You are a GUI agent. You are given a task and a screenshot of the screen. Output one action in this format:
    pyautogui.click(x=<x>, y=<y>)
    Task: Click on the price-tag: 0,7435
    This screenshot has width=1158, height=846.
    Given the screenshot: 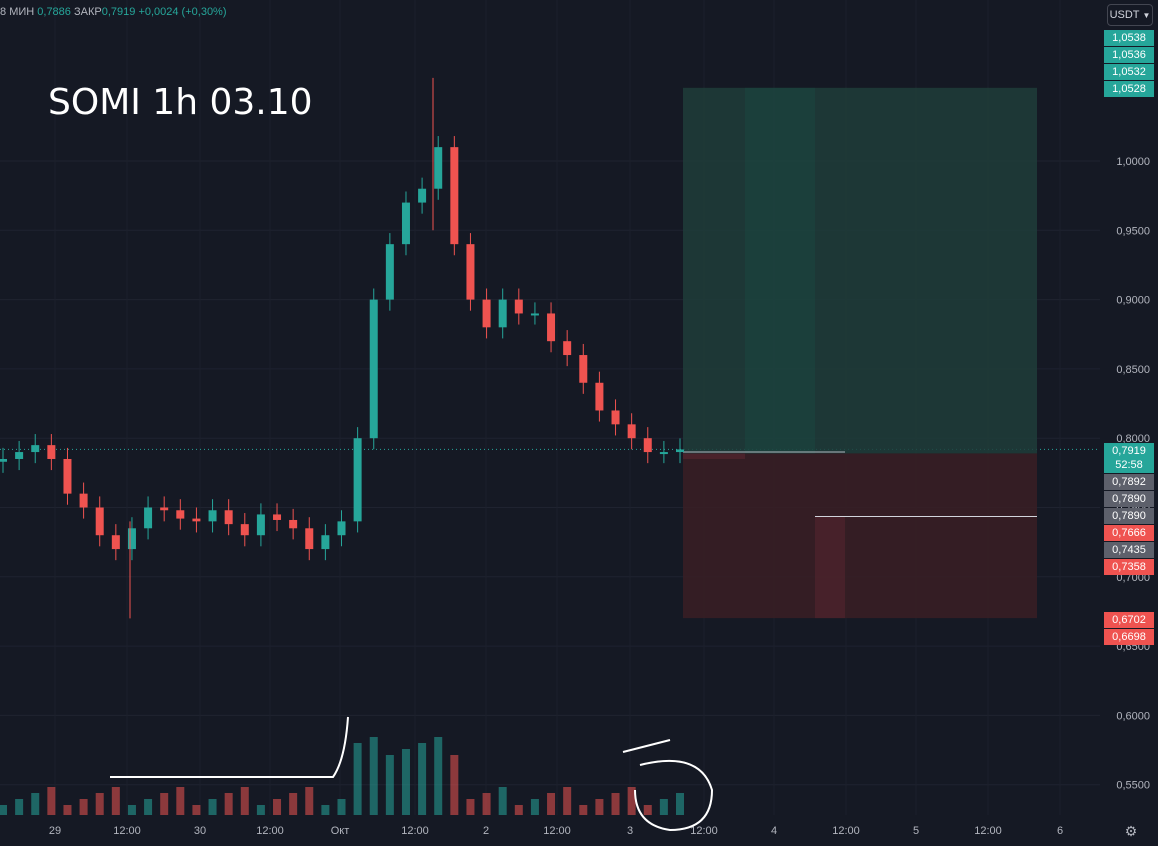 What is the action you would take?
    pyautogui.click(x=1129, y=550)
    